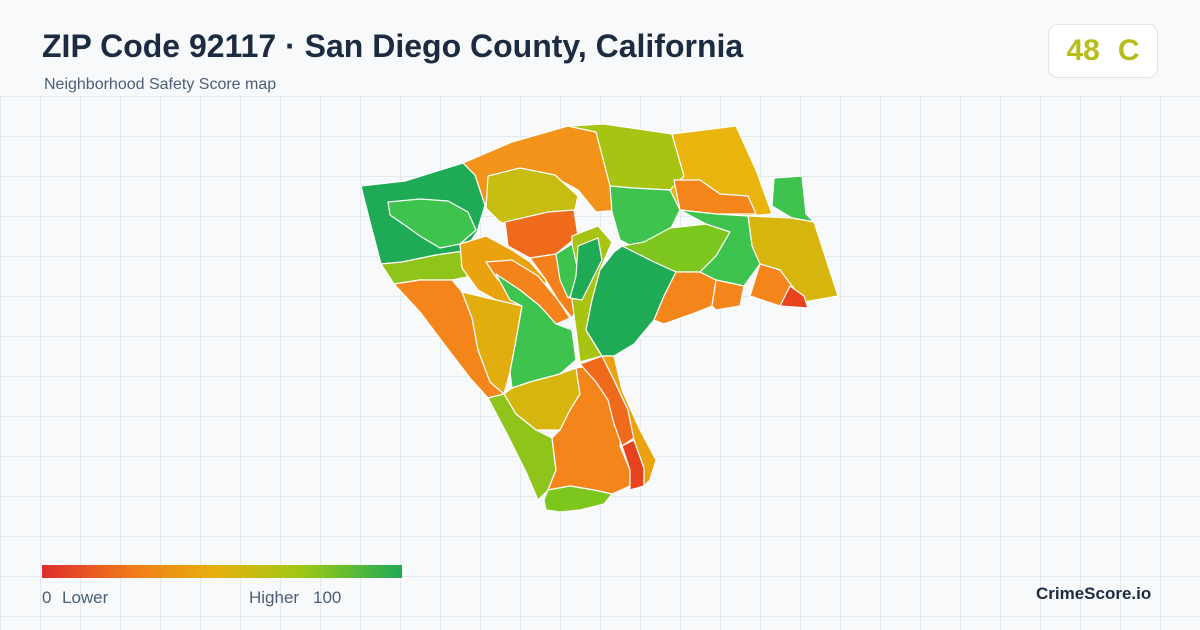 The image size is (1200, 630). I want to click on legend-color-scale, so click(222, 571).